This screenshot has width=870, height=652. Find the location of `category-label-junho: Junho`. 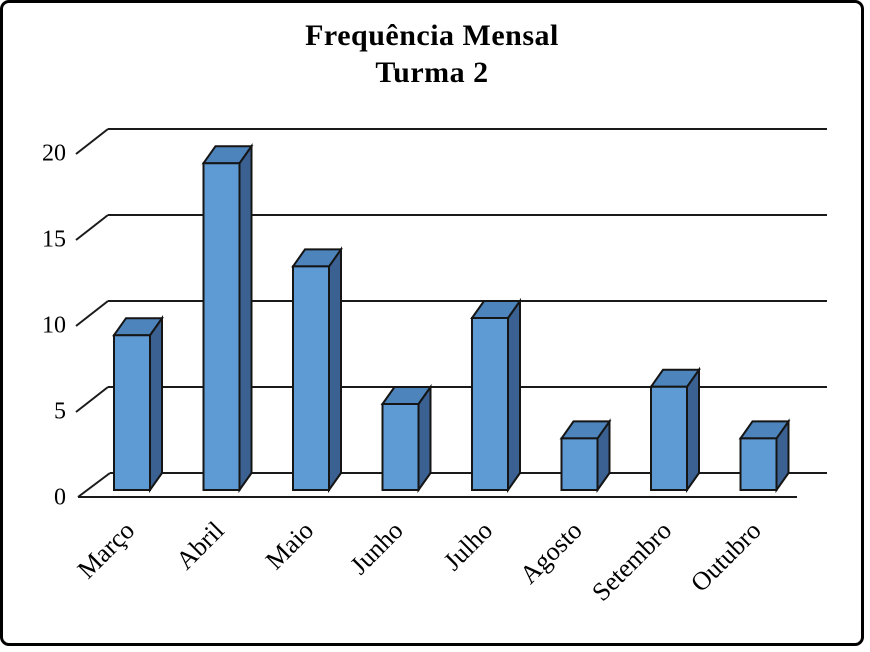

category-label-junho: Junho is located at coordinates (376, 548).